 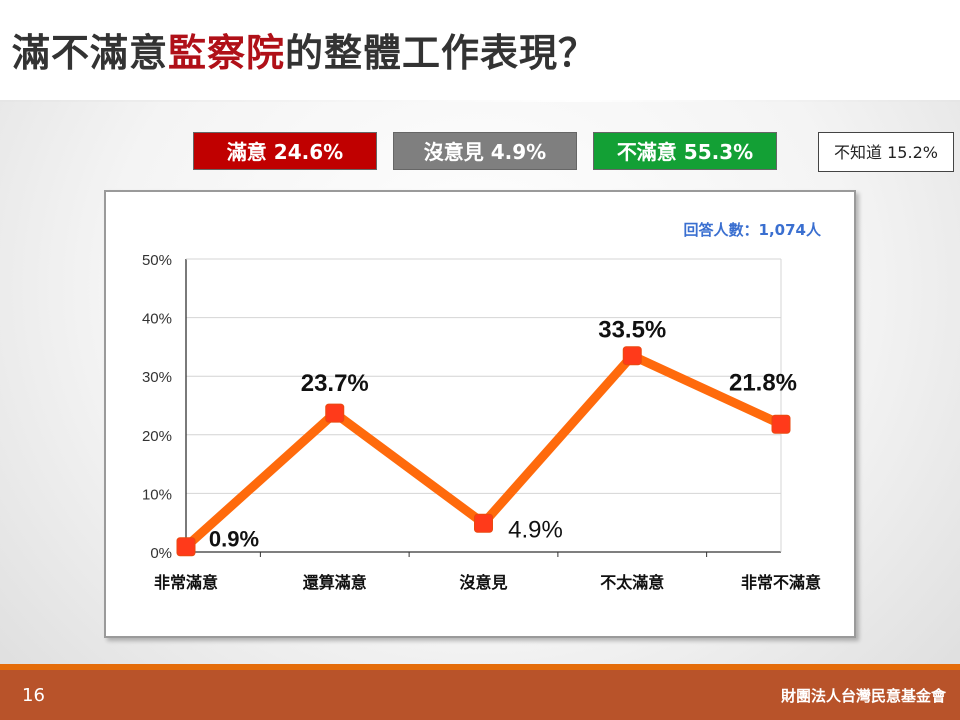 I want to click on y-tick-label: 50%, so click(x=157, y=260).